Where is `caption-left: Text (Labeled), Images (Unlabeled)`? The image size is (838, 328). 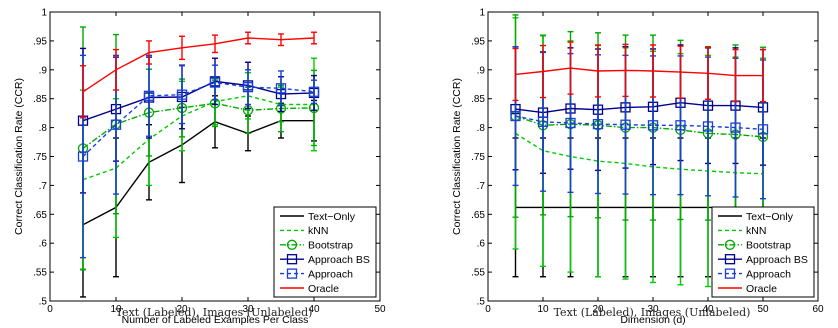 caption-left: Text (Labeled), Images (Unlabeled) is located at coordinates (214, 312).